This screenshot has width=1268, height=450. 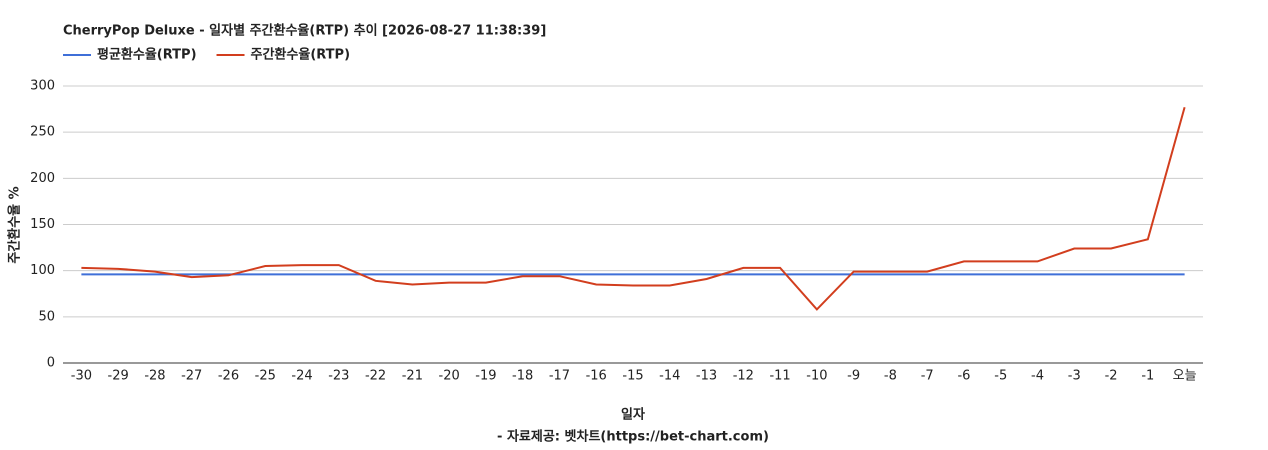 What do you see at coordinates (1185, 376) in the screenshot?
I see `x-tick-label: 오늘` at bounding box center [1185, 376].